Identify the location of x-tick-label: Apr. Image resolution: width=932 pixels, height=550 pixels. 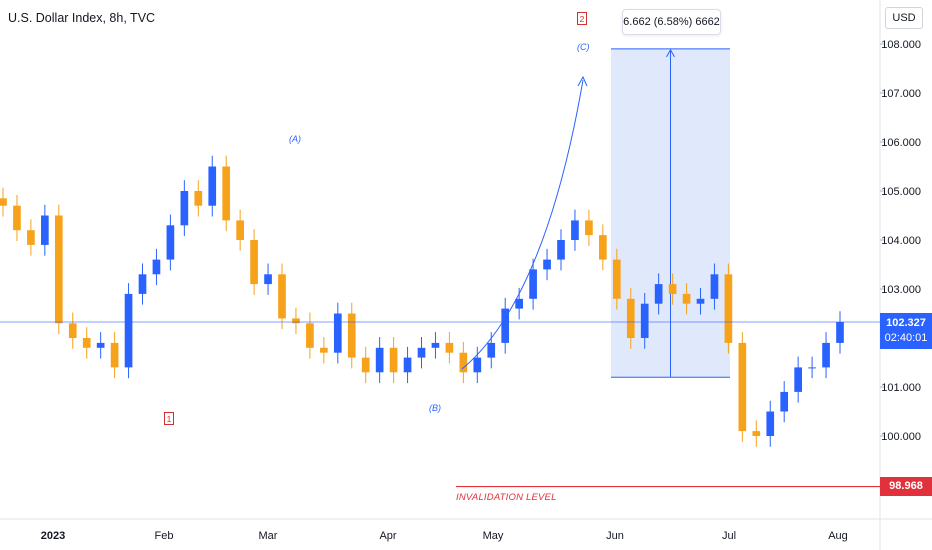
(387, 536).